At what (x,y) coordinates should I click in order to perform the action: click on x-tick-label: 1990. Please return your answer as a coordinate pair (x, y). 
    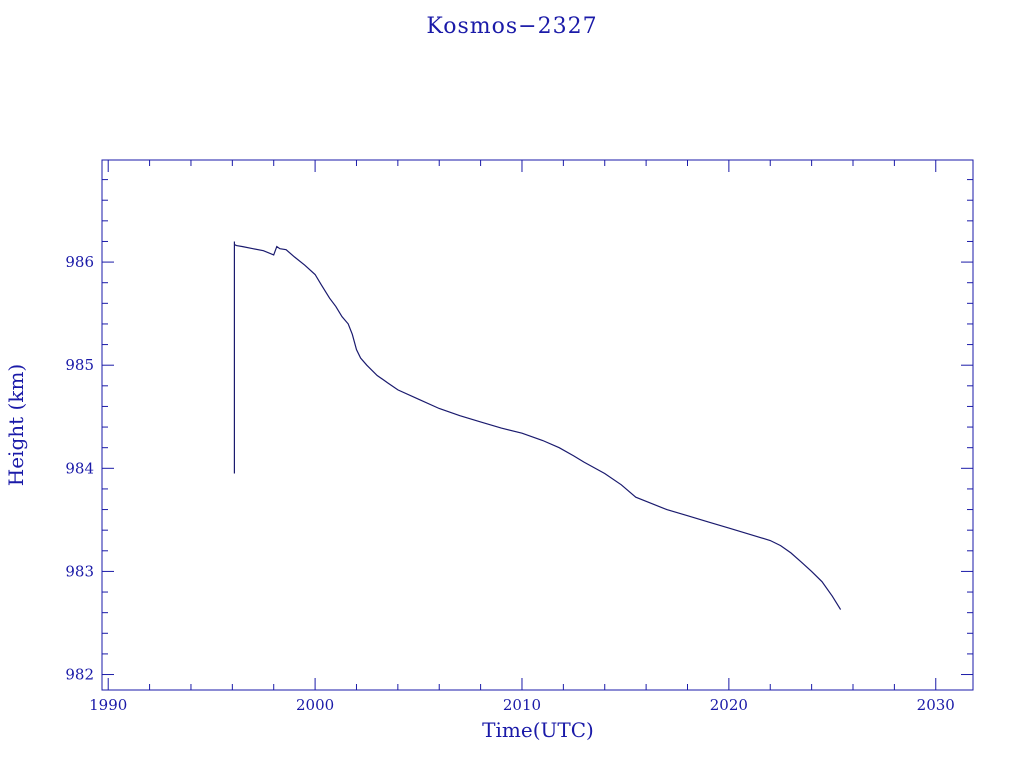
    Looking at the image, I should click on (108, 705).